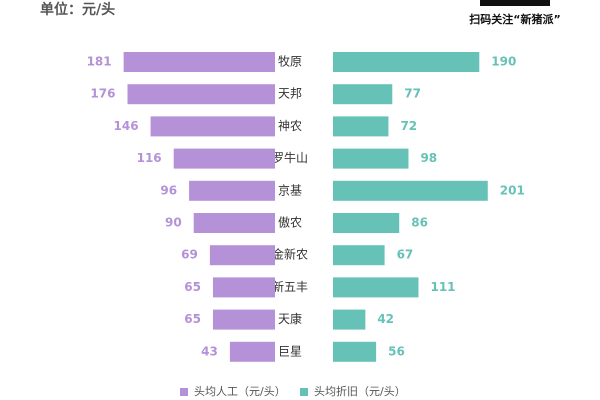 The width and height of the screenshot is (600, 400). Describe the element at coordinates (290, 286) in the screenshot. I see `category-label: 新五丰` at that location.